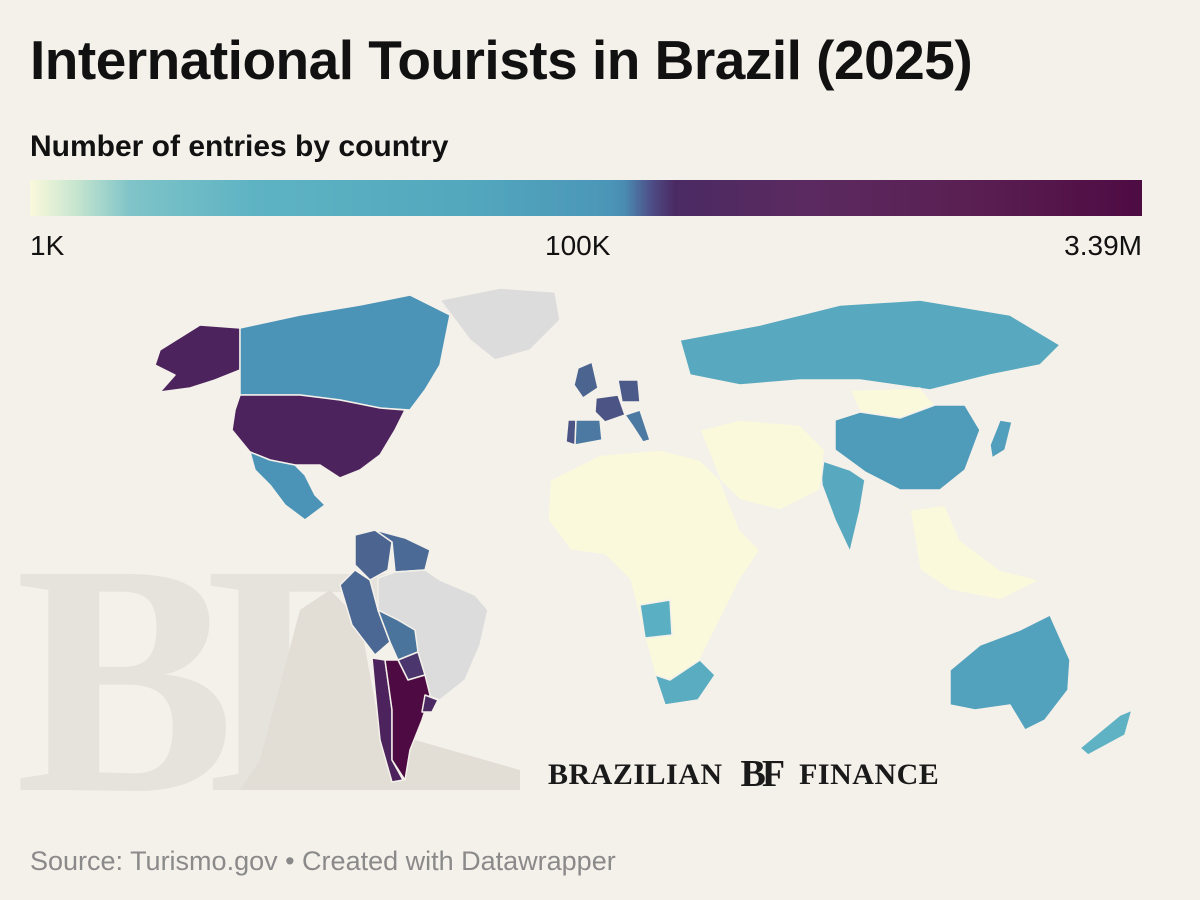 The width and height of the screenshot is (1200, 900). I want to click on region-australia, so click(1010, 672).